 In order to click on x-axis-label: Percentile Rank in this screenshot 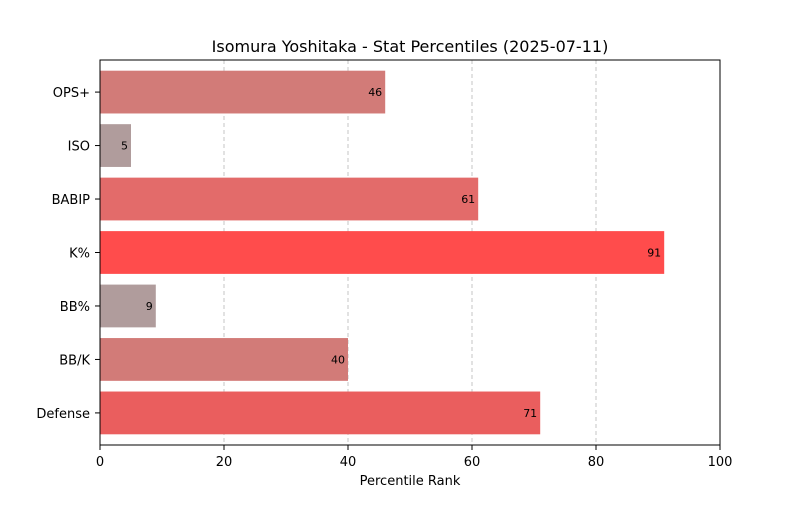, I will do `click(410, 481)`.